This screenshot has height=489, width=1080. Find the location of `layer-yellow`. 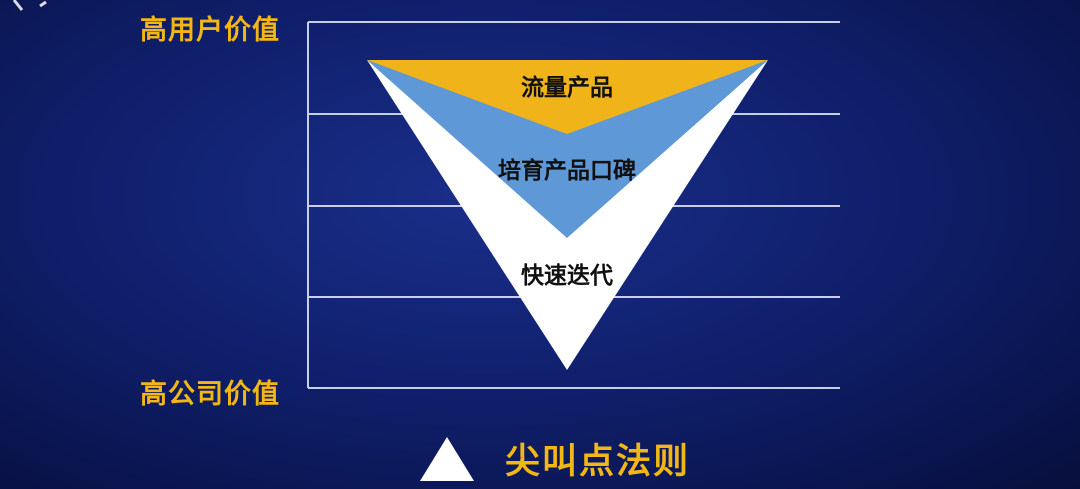

layer-yellow is located at coordinates (567, 97).